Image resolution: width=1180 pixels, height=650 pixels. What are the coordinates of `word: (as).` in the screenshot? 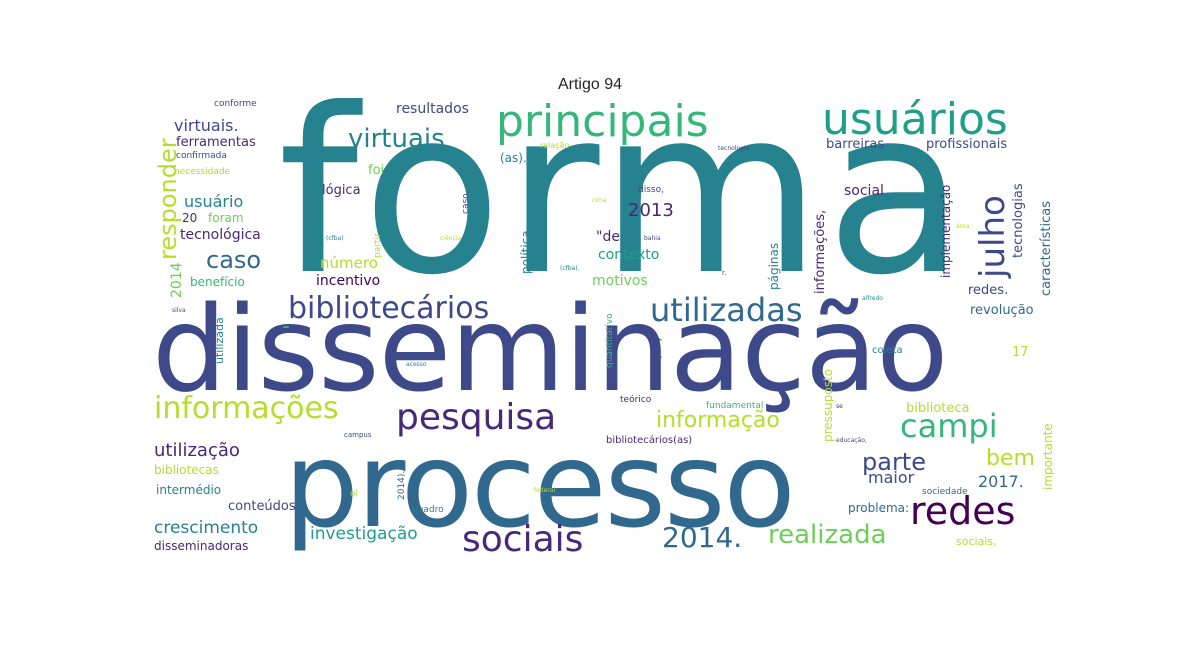 It's located at (513, 158).